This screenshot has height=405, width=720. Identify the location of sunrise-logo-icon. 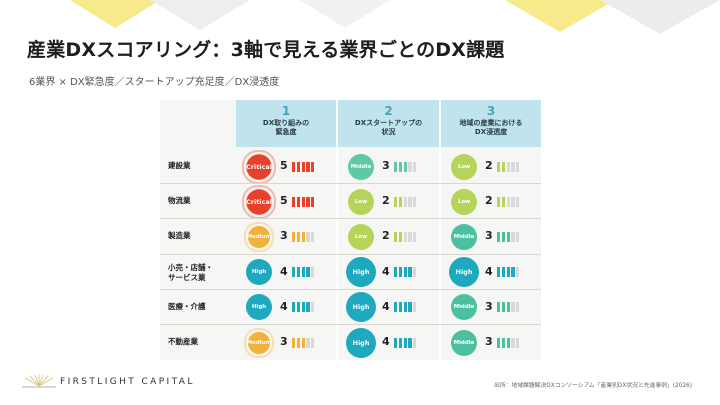
(39, 381).